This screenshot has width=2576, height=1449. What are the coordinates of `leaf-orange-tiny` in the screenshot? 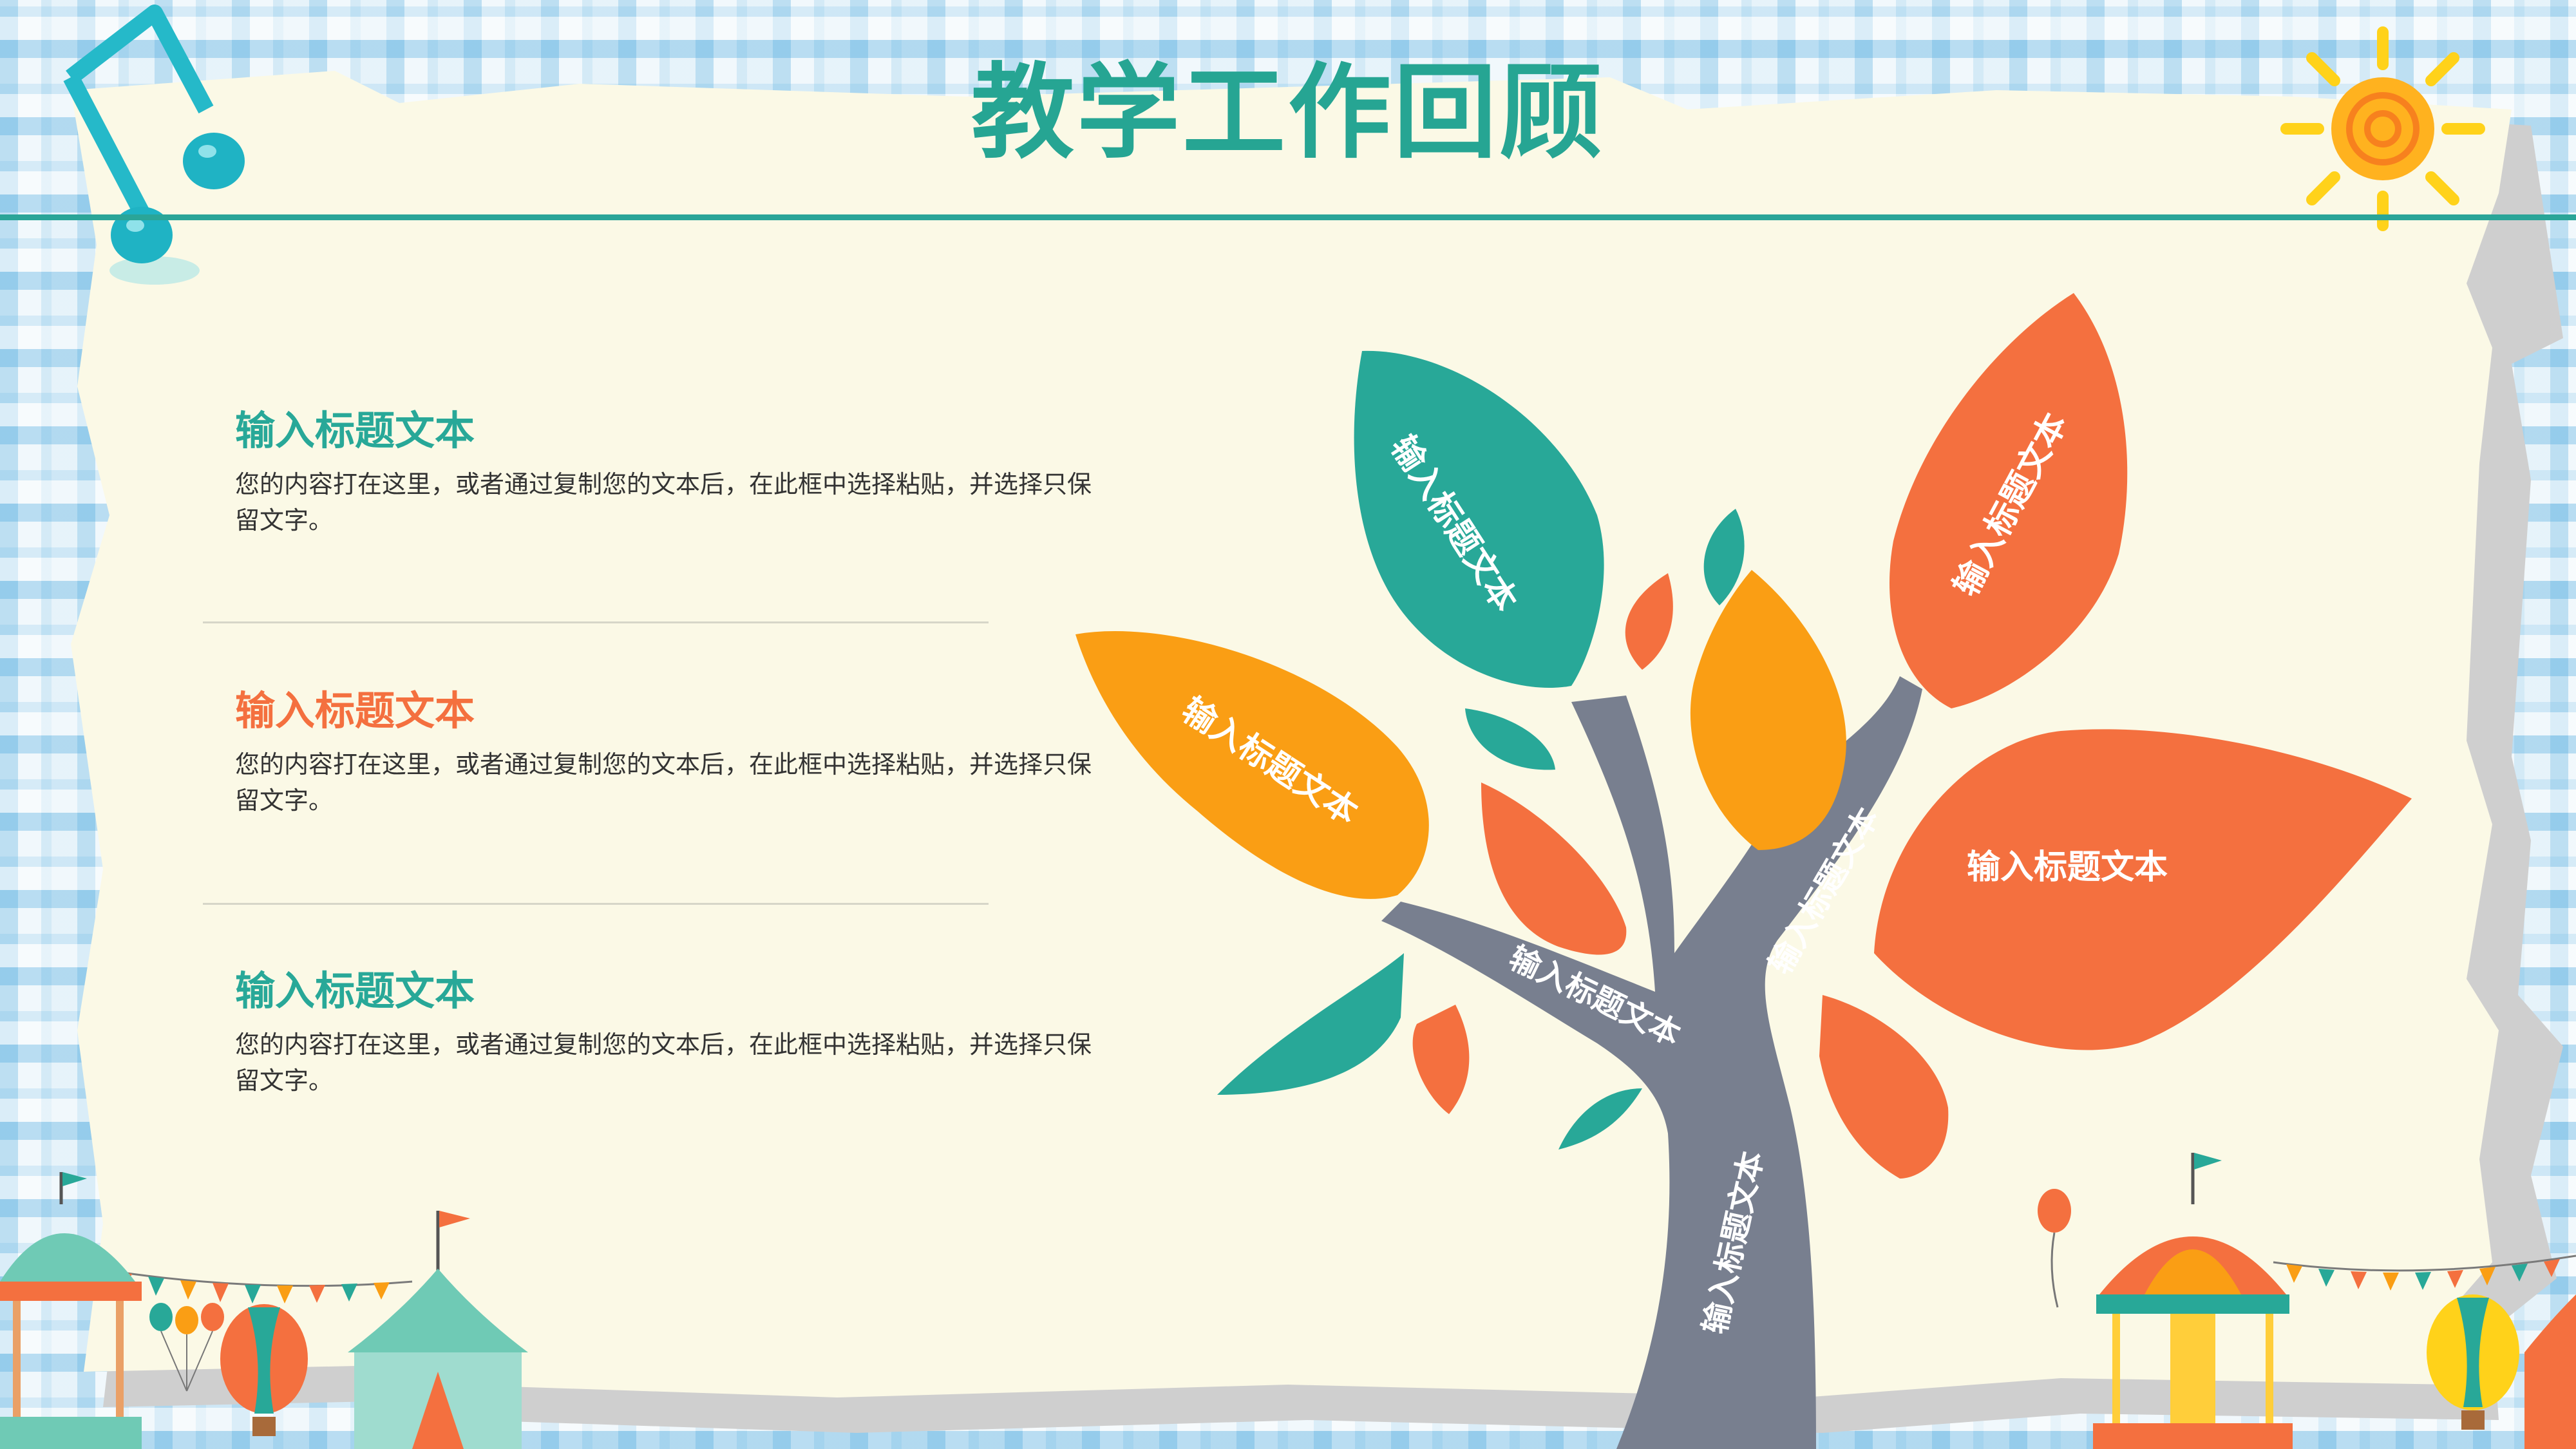 It's located at (1441, 1060).